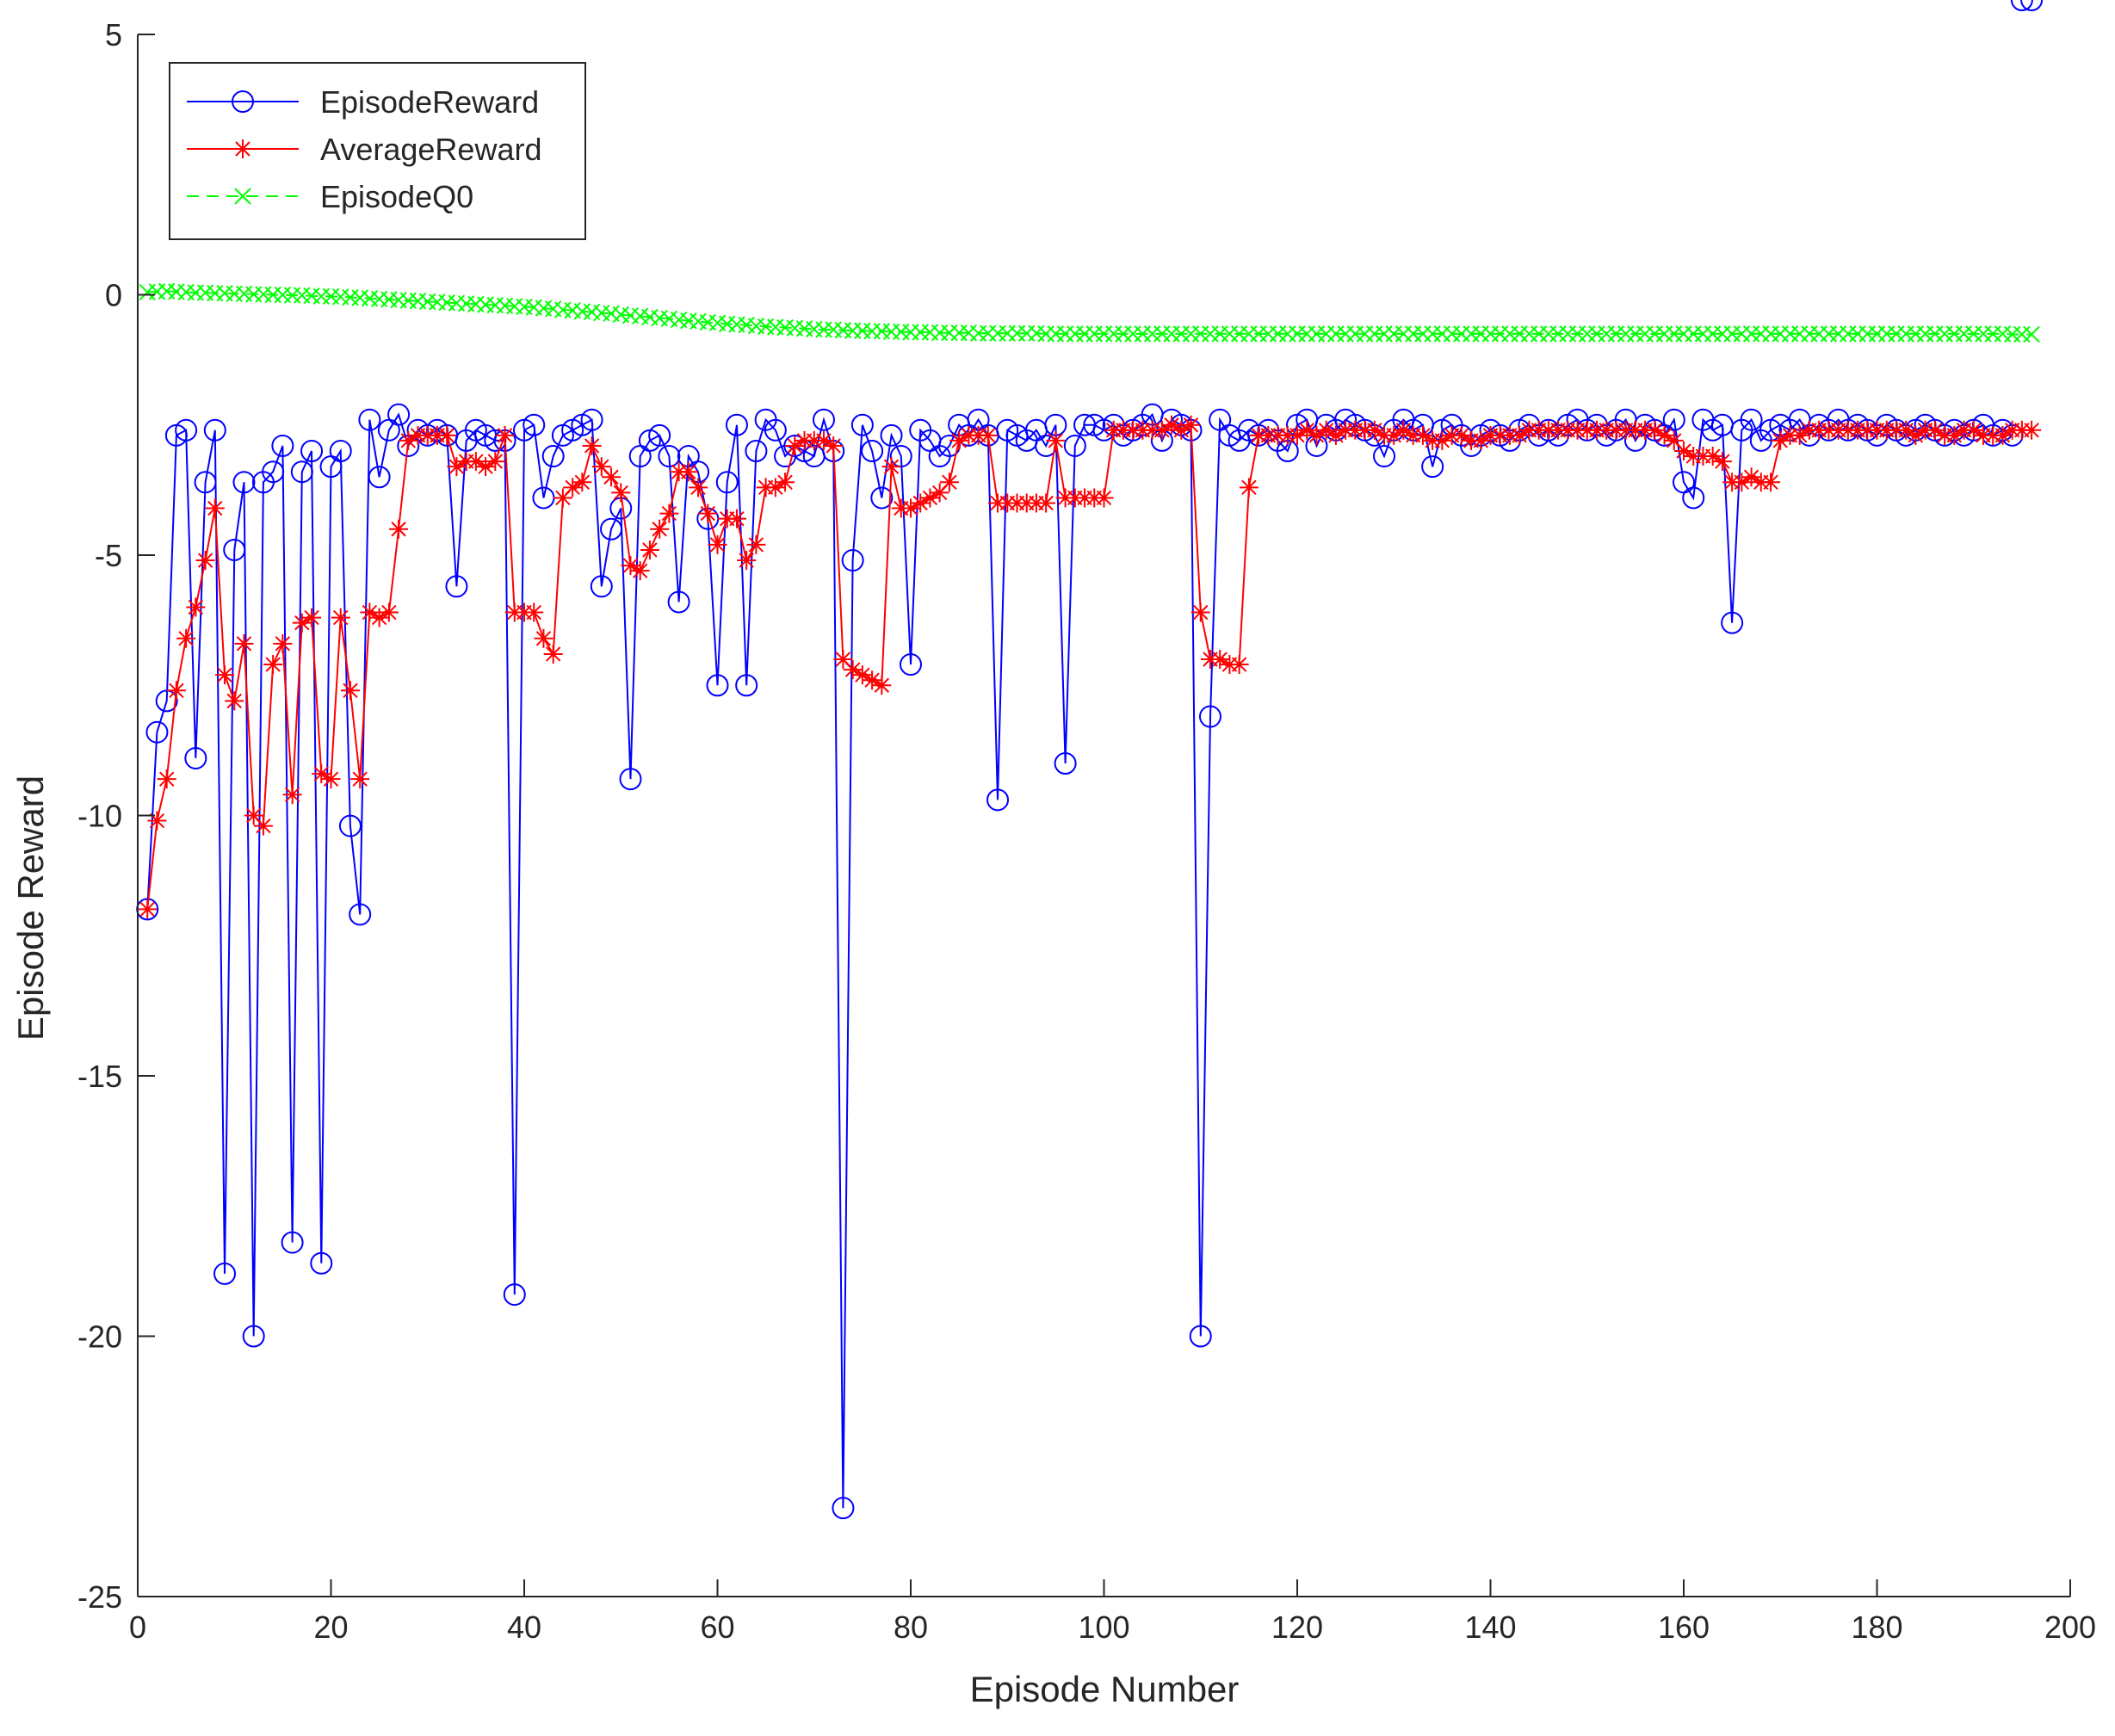  What do you see at coordinates (100, 1337) in the screenshot?
I see `y-tick-label: -20` at bounding box center [100, 1337].